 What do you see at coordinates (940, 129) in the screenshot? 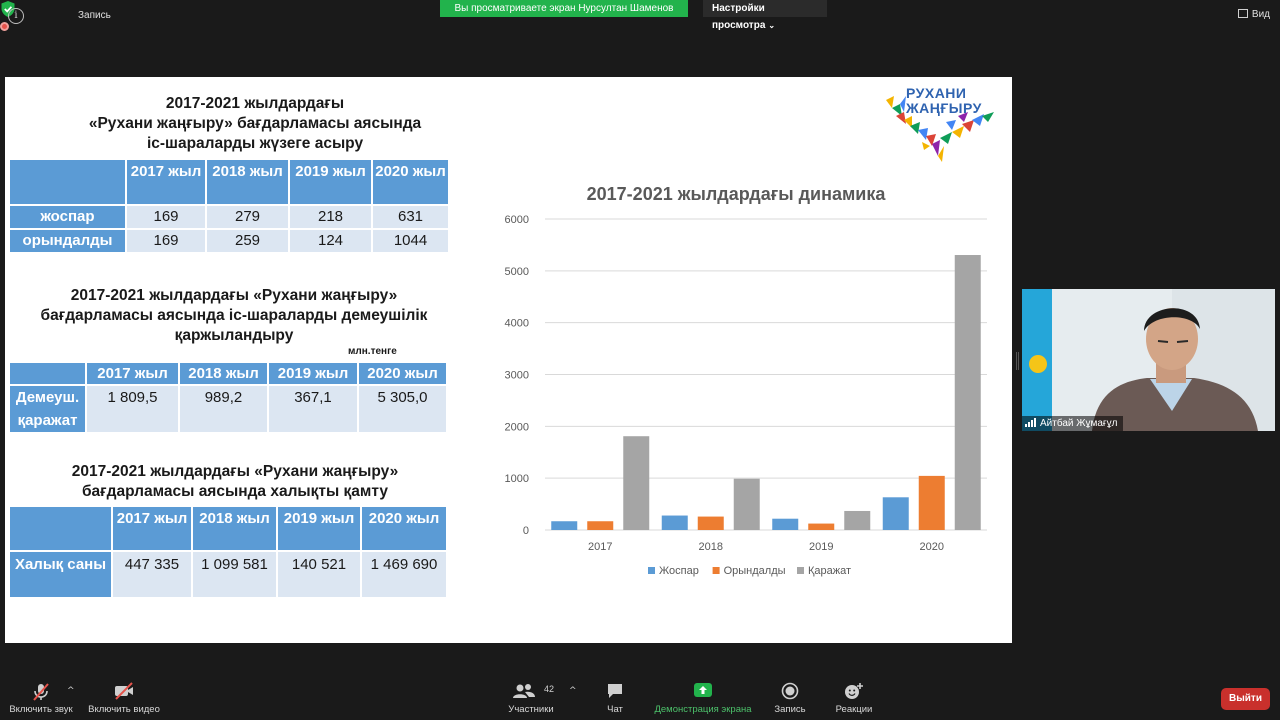
I see `bird-mosaic-icon` at bounding box center [940, 129].